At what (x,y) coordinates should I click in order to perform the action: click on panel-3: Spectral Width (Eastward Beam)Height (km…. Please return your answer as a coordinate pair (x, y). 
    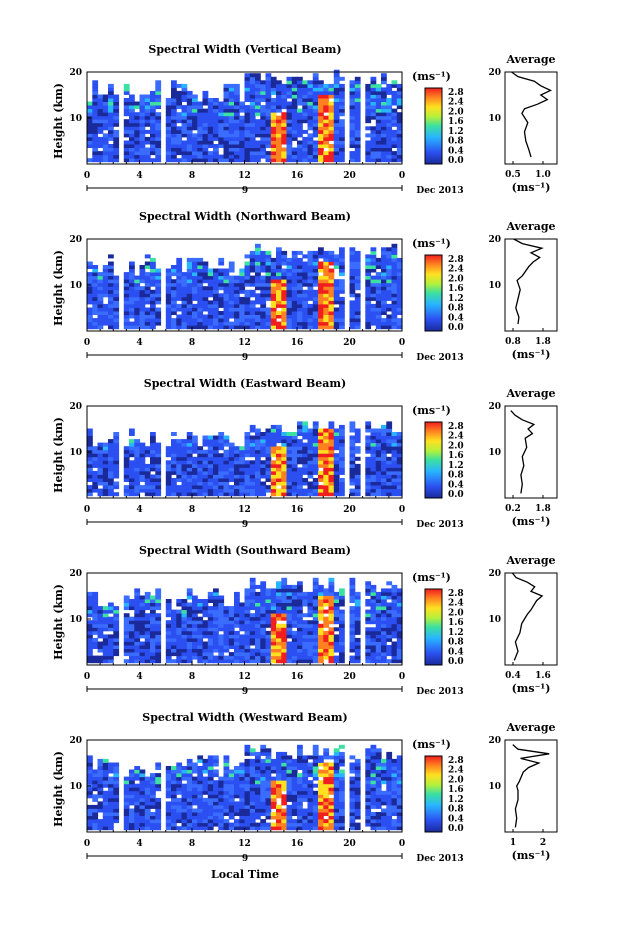
    Looking at the image, I should click on (305, 453).